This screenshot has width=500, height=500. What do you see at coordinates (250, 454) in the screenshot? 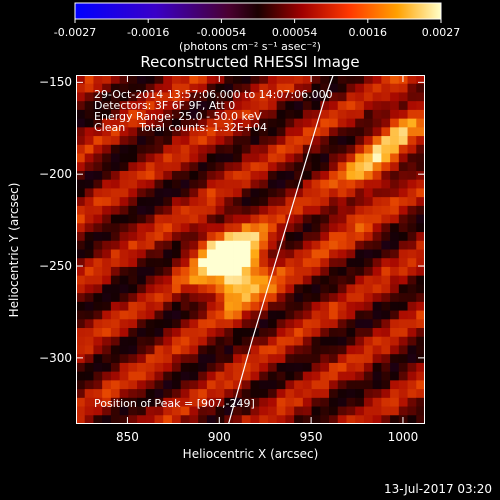
I see `x-axis-label: Heliocentric X (arcsec)` at bounding box center [250, 454].